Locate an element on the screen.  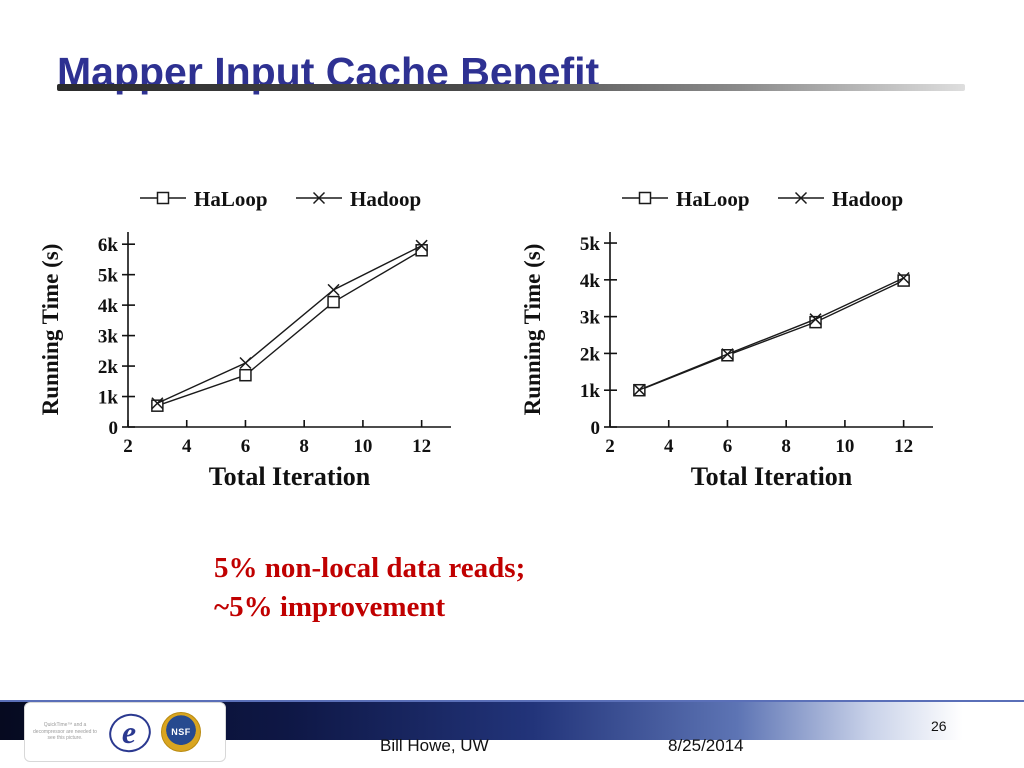
footer-page-number: 26 is located at coordinates (939, 726).